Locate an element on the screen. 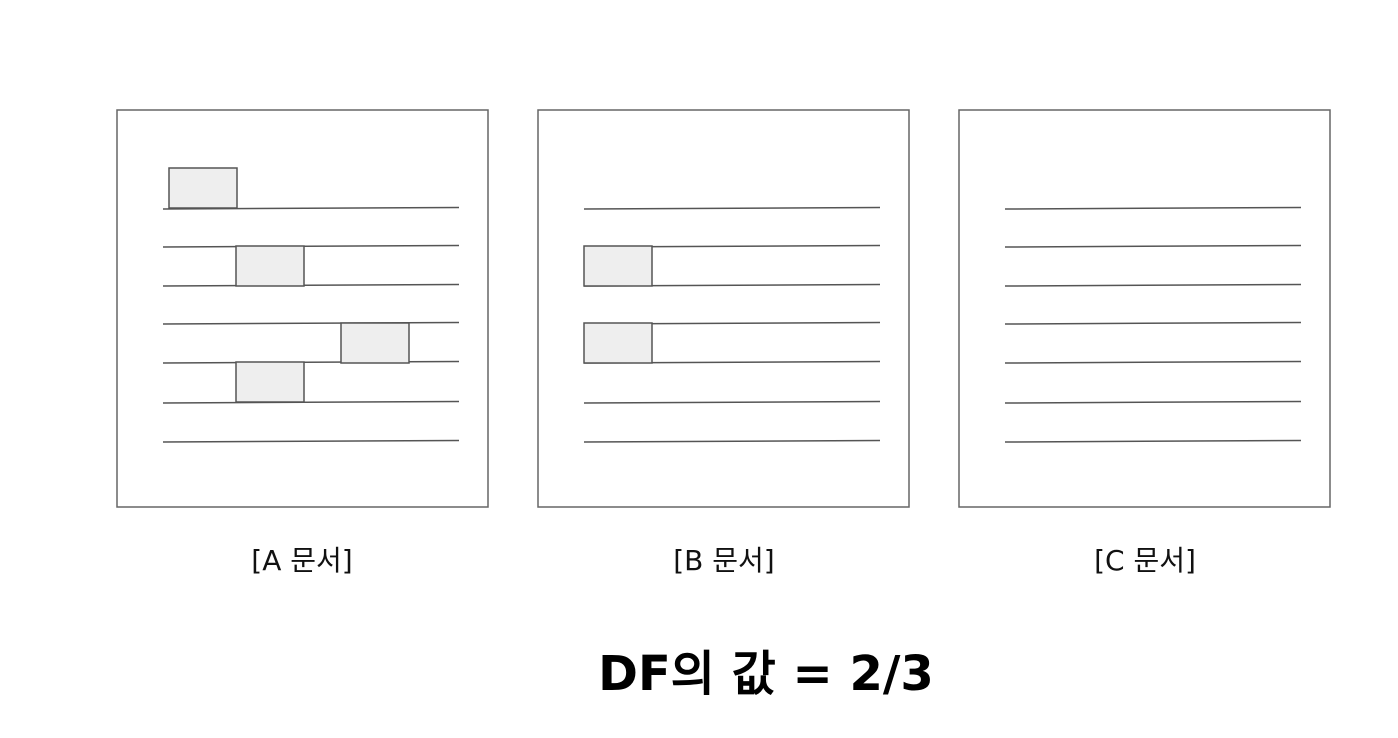  document-c-caption: [C 문서] is located at coordinates (1145, 560).